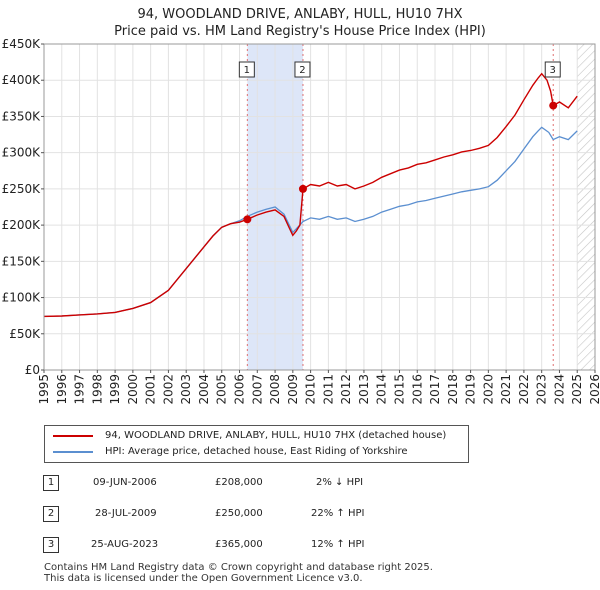  What do you see at coordinates (22, 44) in the screenshot?
I see `y-tick-label: £450K` at bounding box center [22, 44].